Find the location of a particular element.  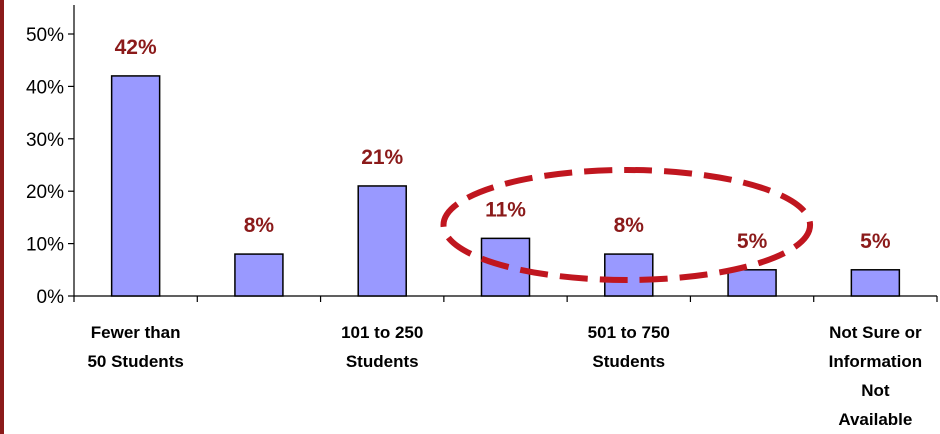

left-border is located at coordinates (2, 217).